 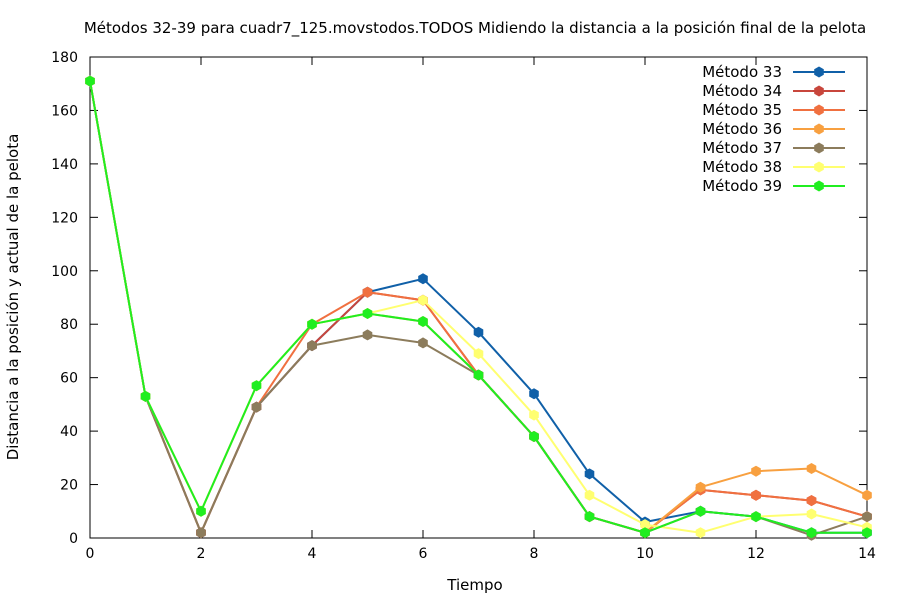 I want to click on legend-label: Método 37, so click(x=742, y=148).